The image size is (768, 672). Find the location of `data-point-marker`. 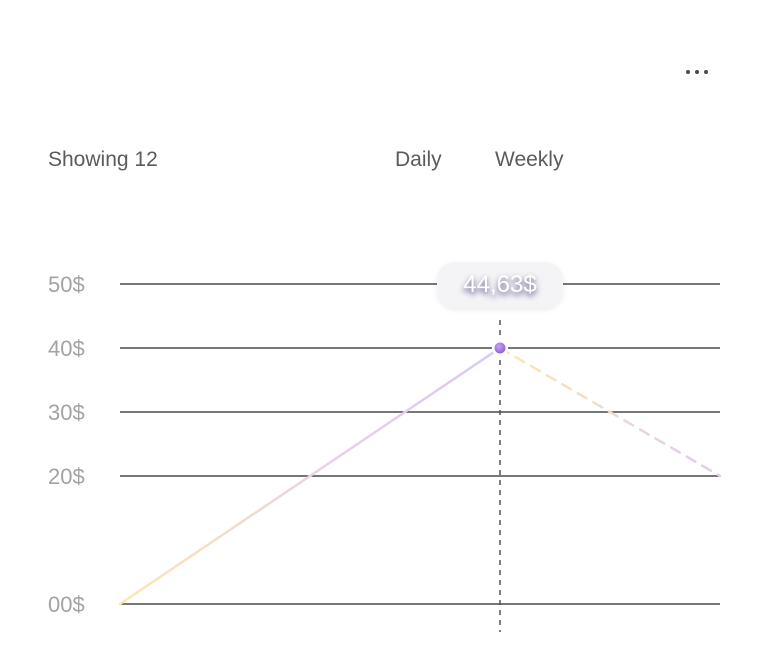

data-point-marker is located at coordinates (500, 348).